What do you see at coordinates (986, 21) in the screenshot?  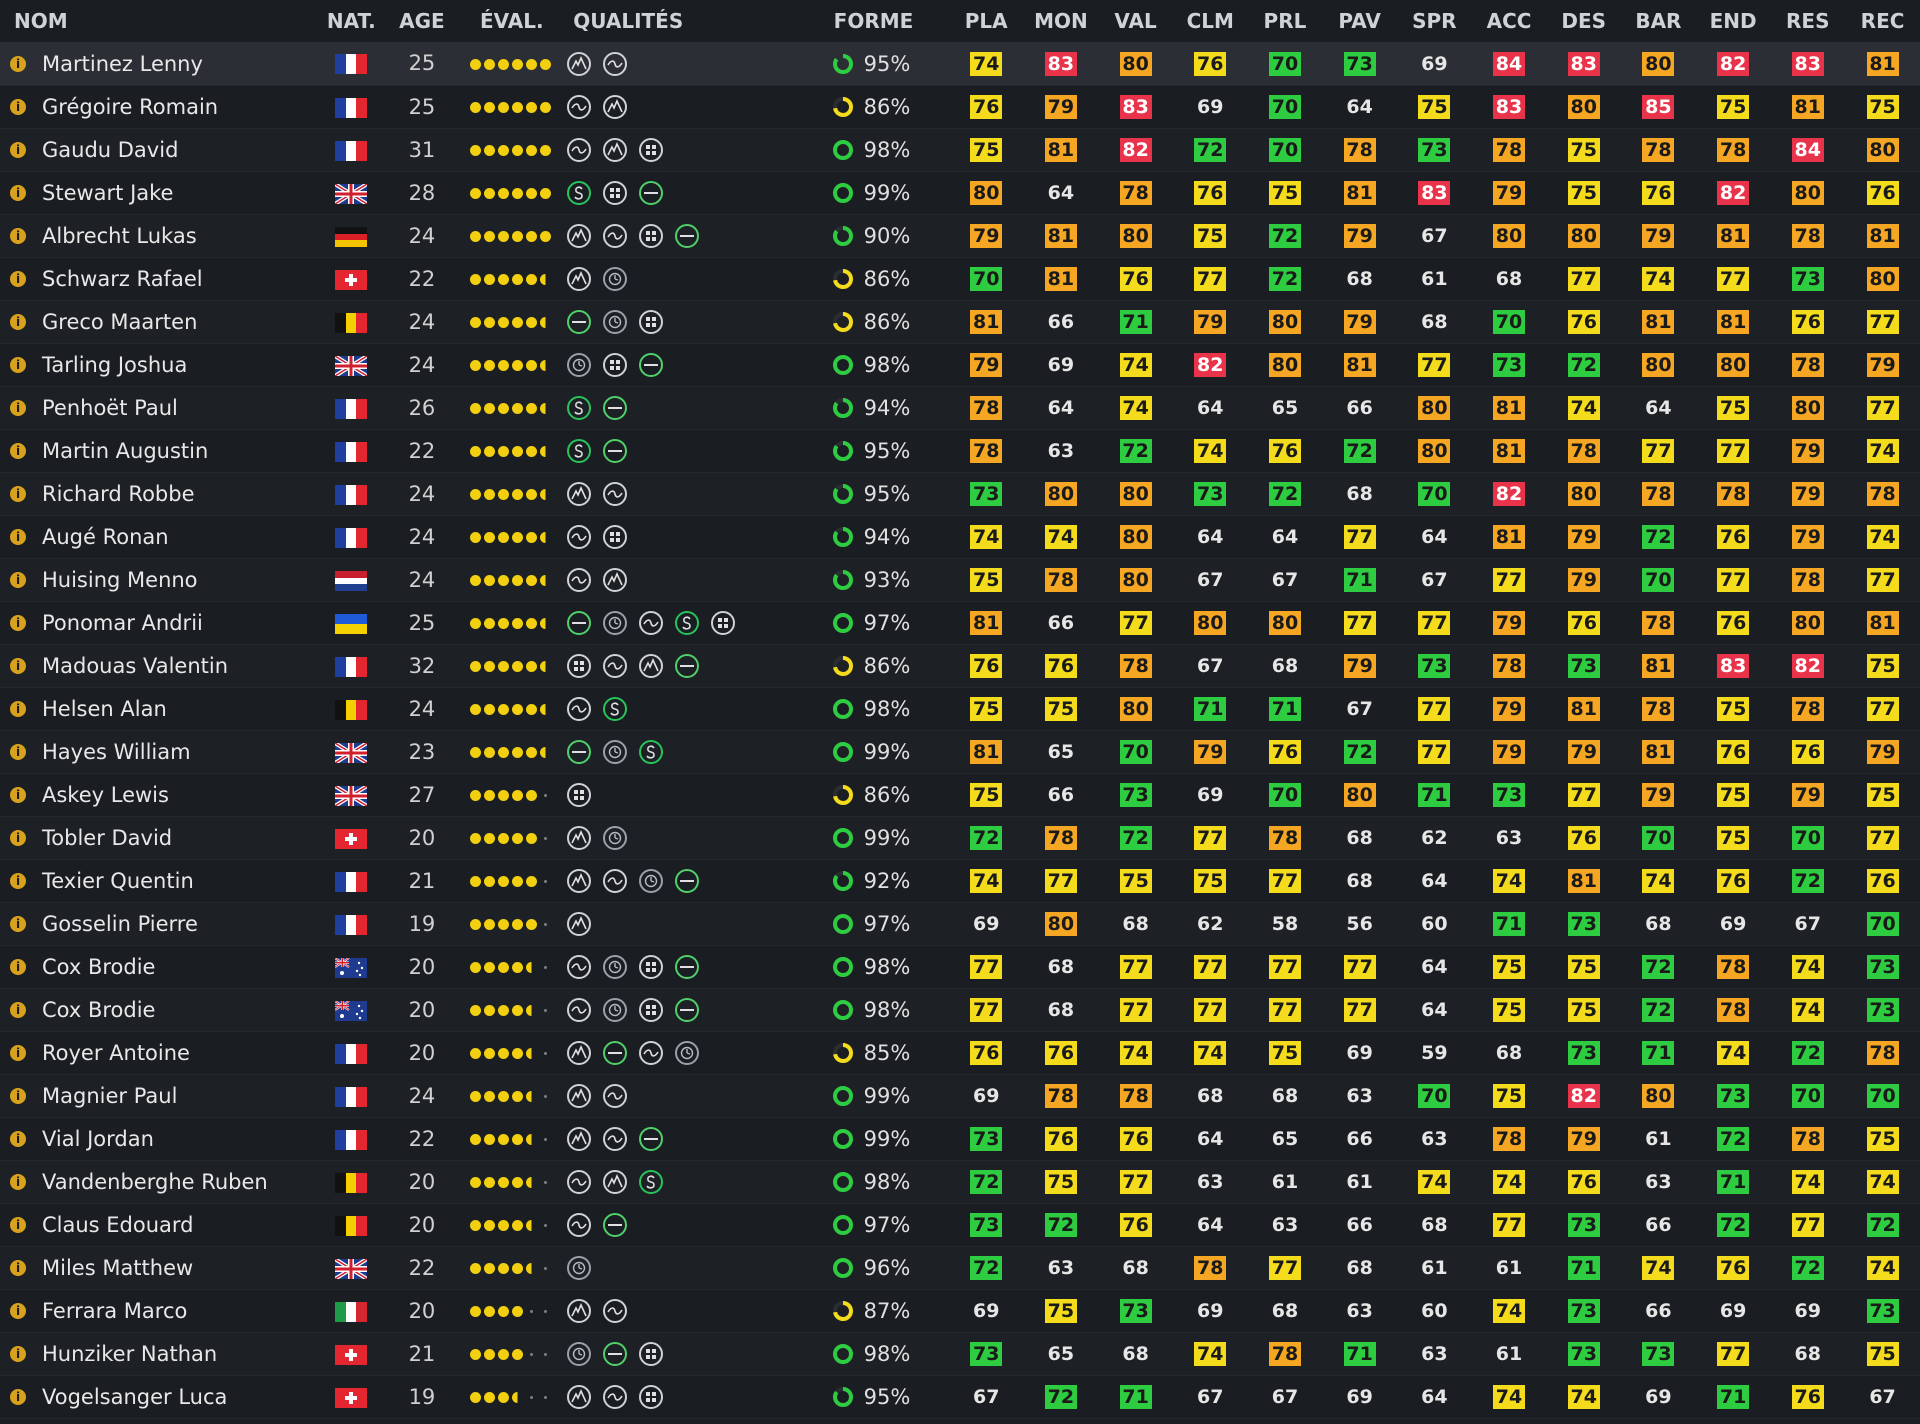 I see `col-header-pla: PLA` at bounding box center [986, 21].